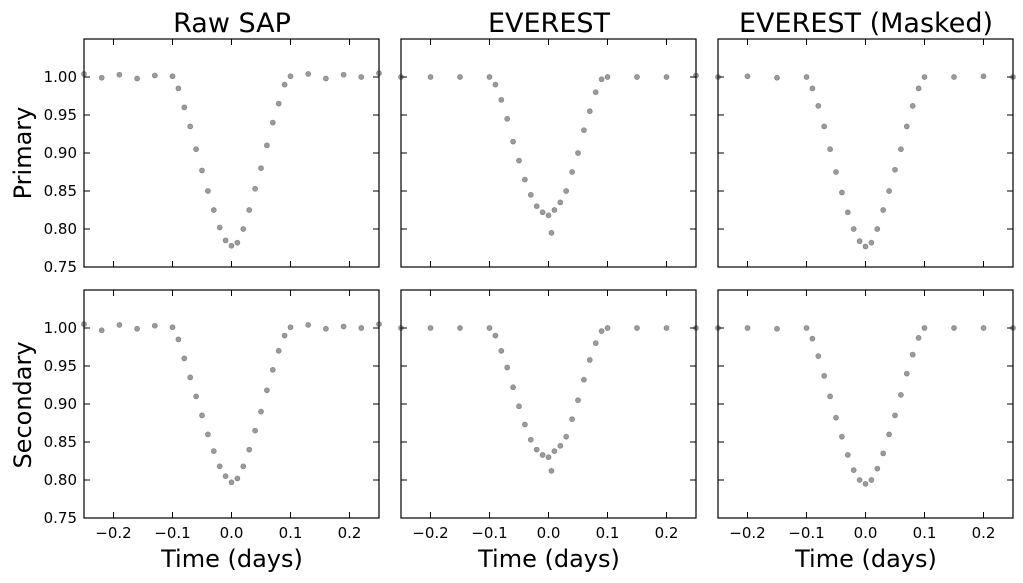 Image resolution: width=1023 pixels, height=583 pixels. I want to click on panel-secondary-everest-masked: −0.2 −0.1 0.0 0.1 0.2, so click(865, 415).